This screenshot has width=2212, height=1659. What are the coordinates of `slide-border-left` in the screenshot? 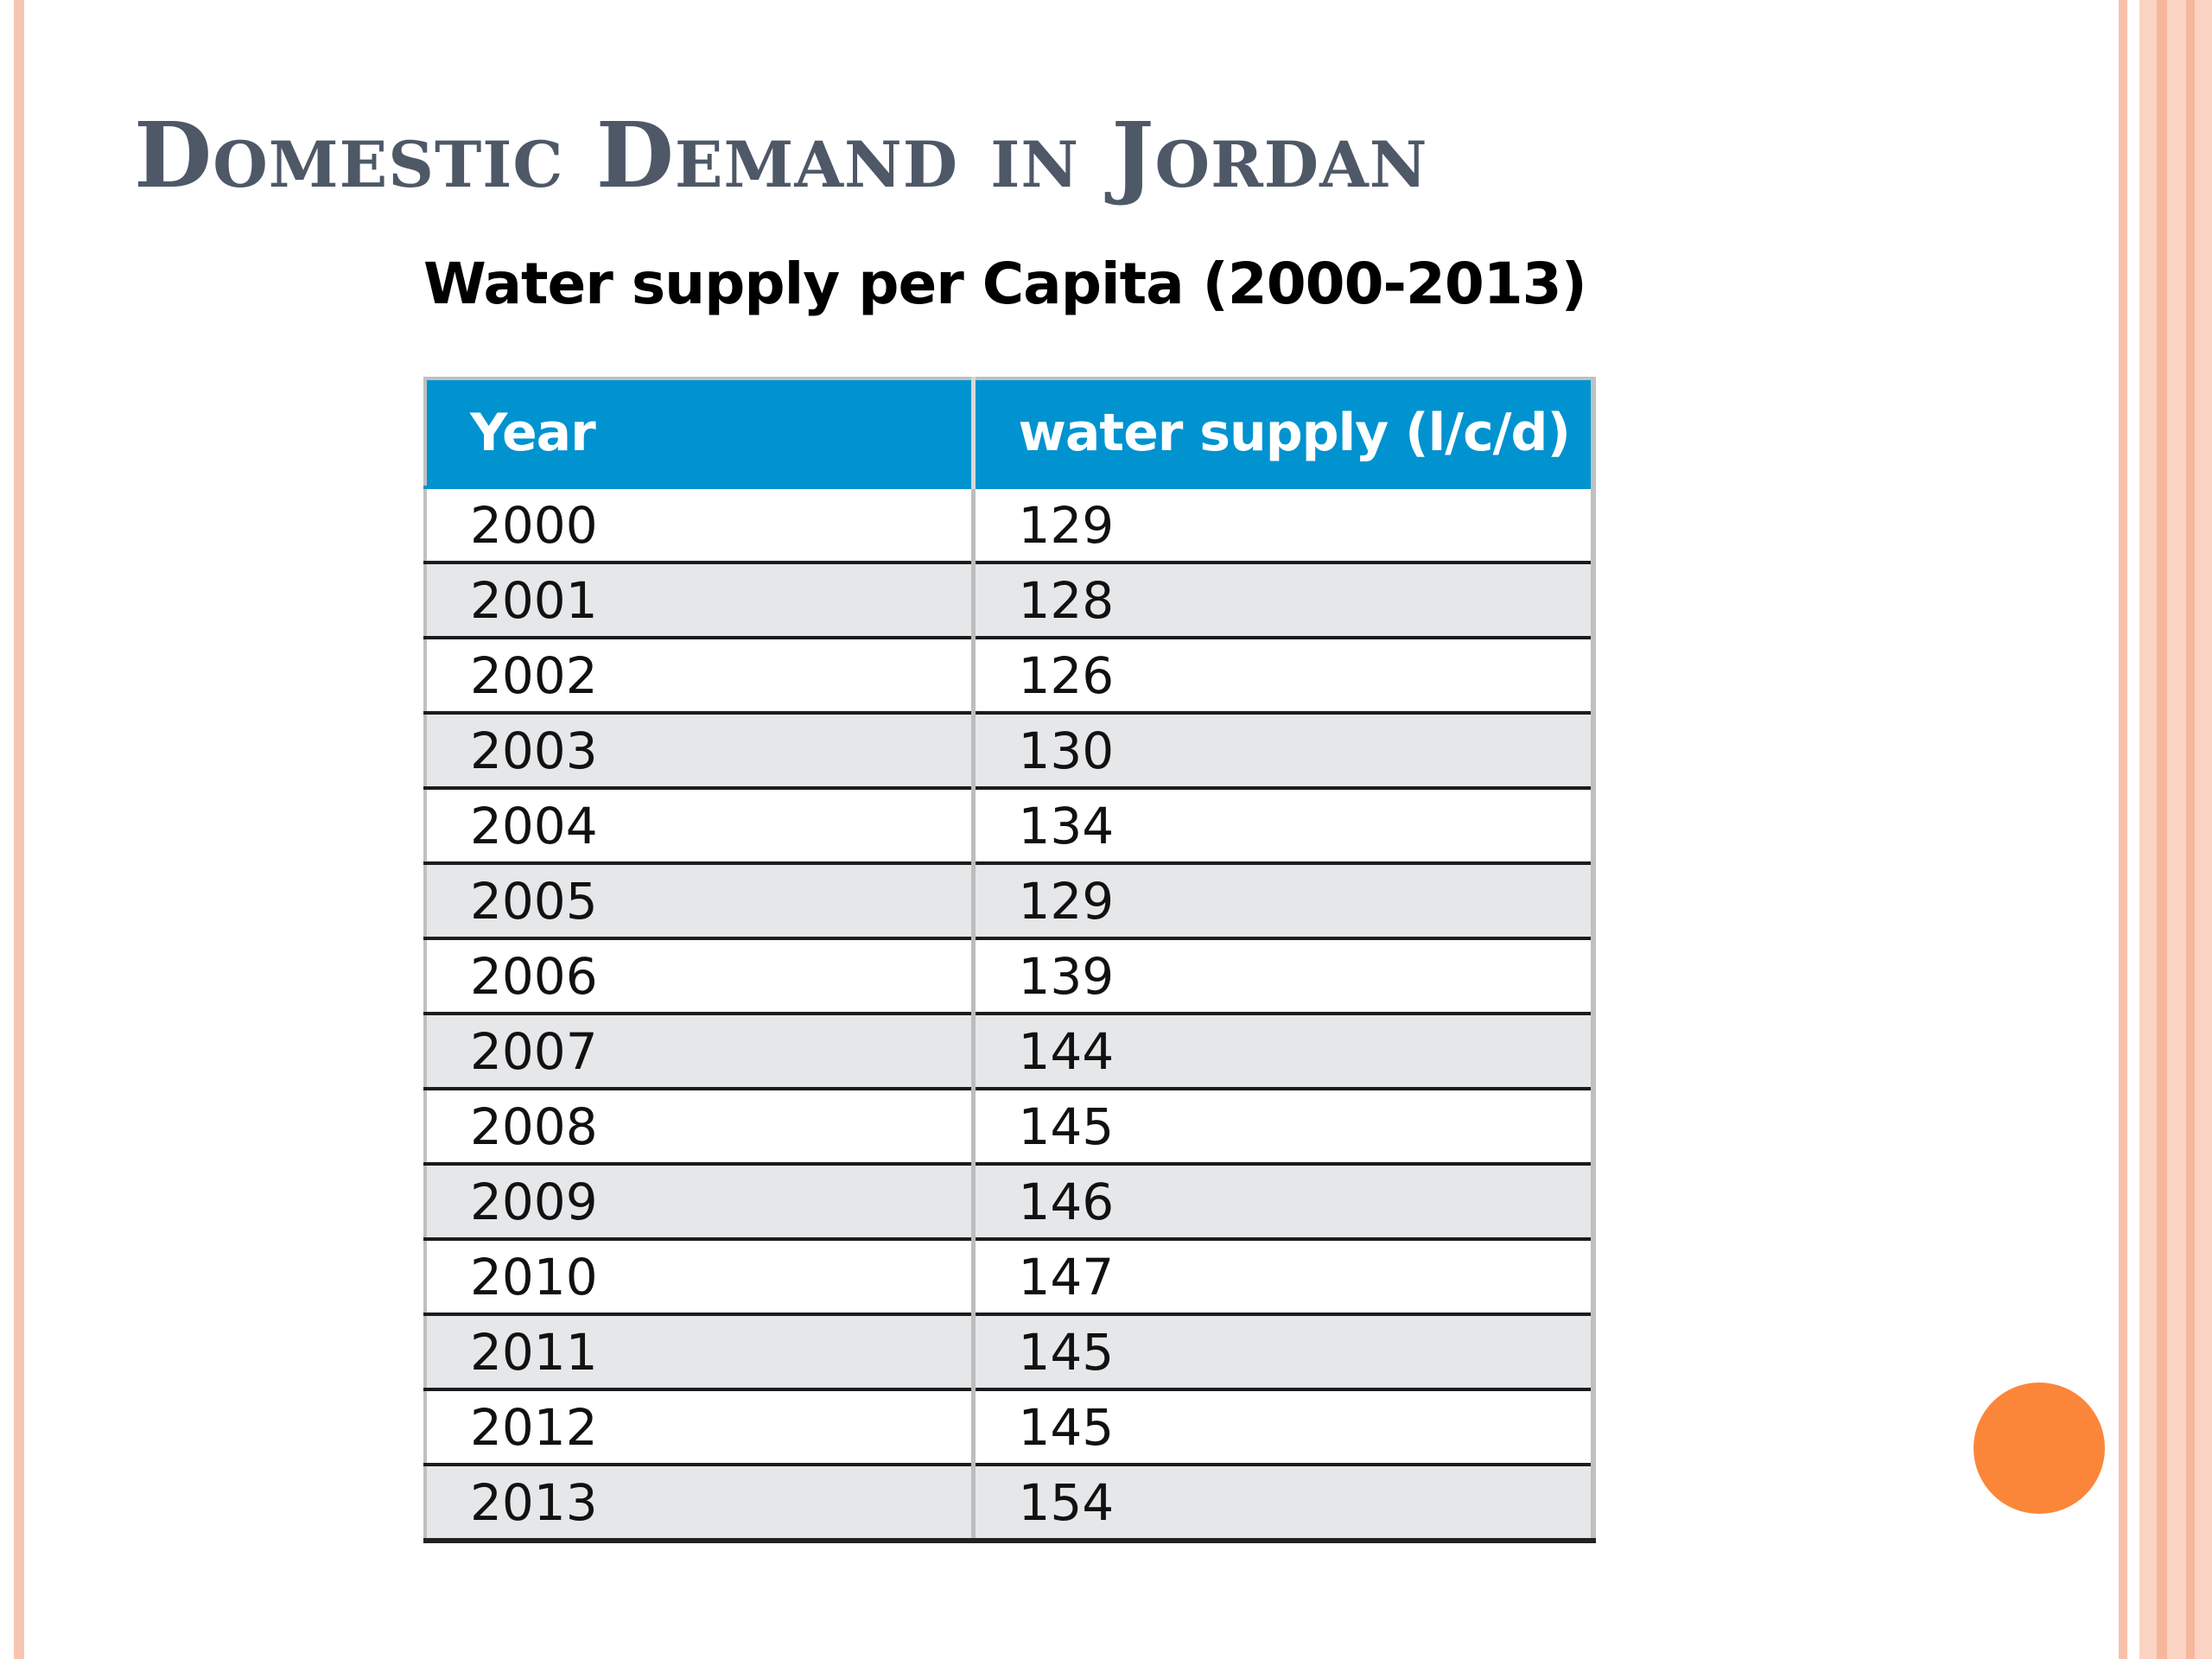 It's located at (19, 829).